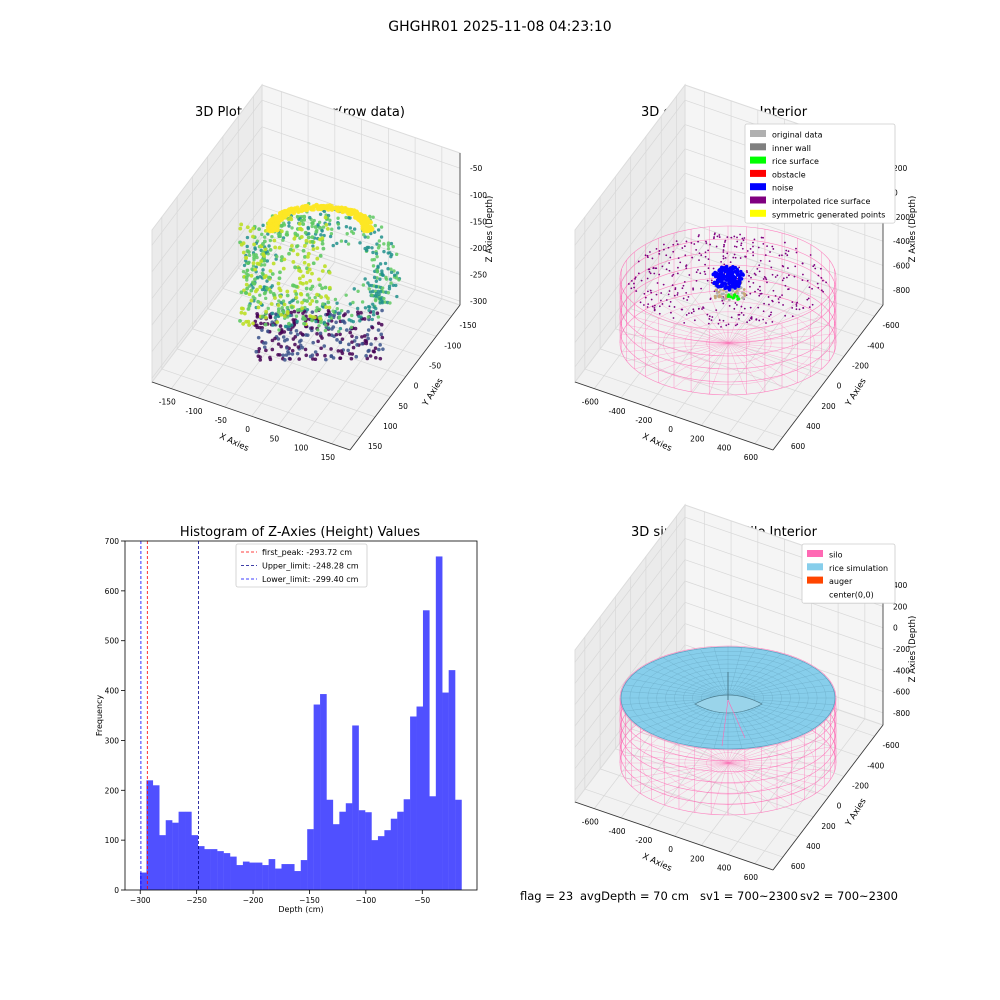 The width and height of the screenshot is (1000, 1000). What do you see at coordinates (112, 740) in the screenshot?
I see `y-tick-label: 300` at bounding box center [112, 740].